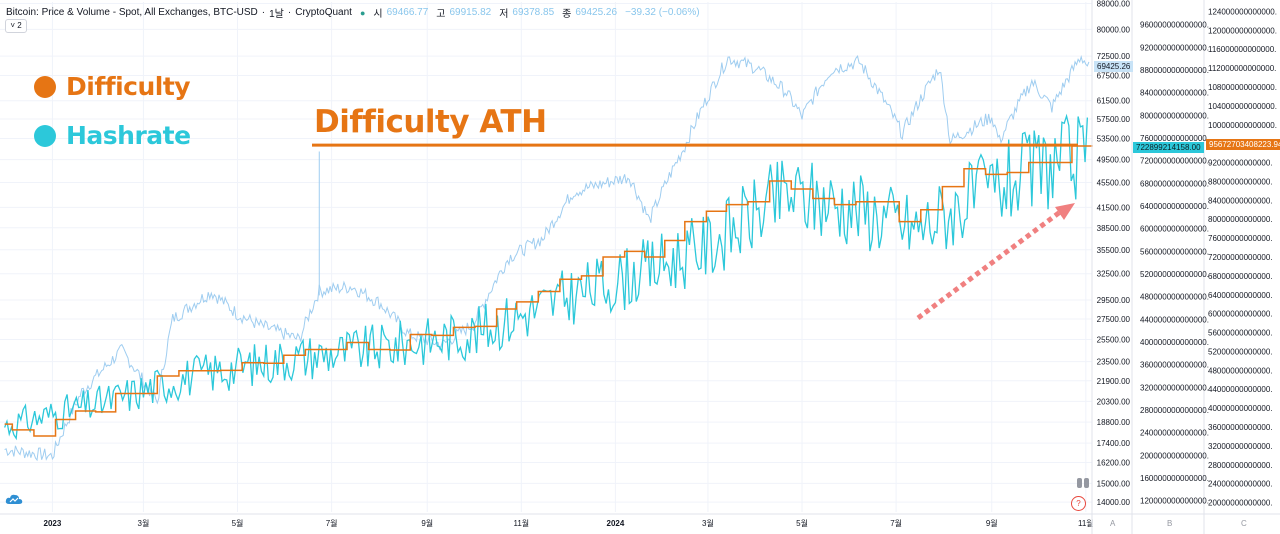 This screenshot has width=1280, height=534. What do you see at coordinates (1240, 389) in the screenshot?
I see `axis-c-tick-label: 44000000000000.` at bounding box center [1240, 389].